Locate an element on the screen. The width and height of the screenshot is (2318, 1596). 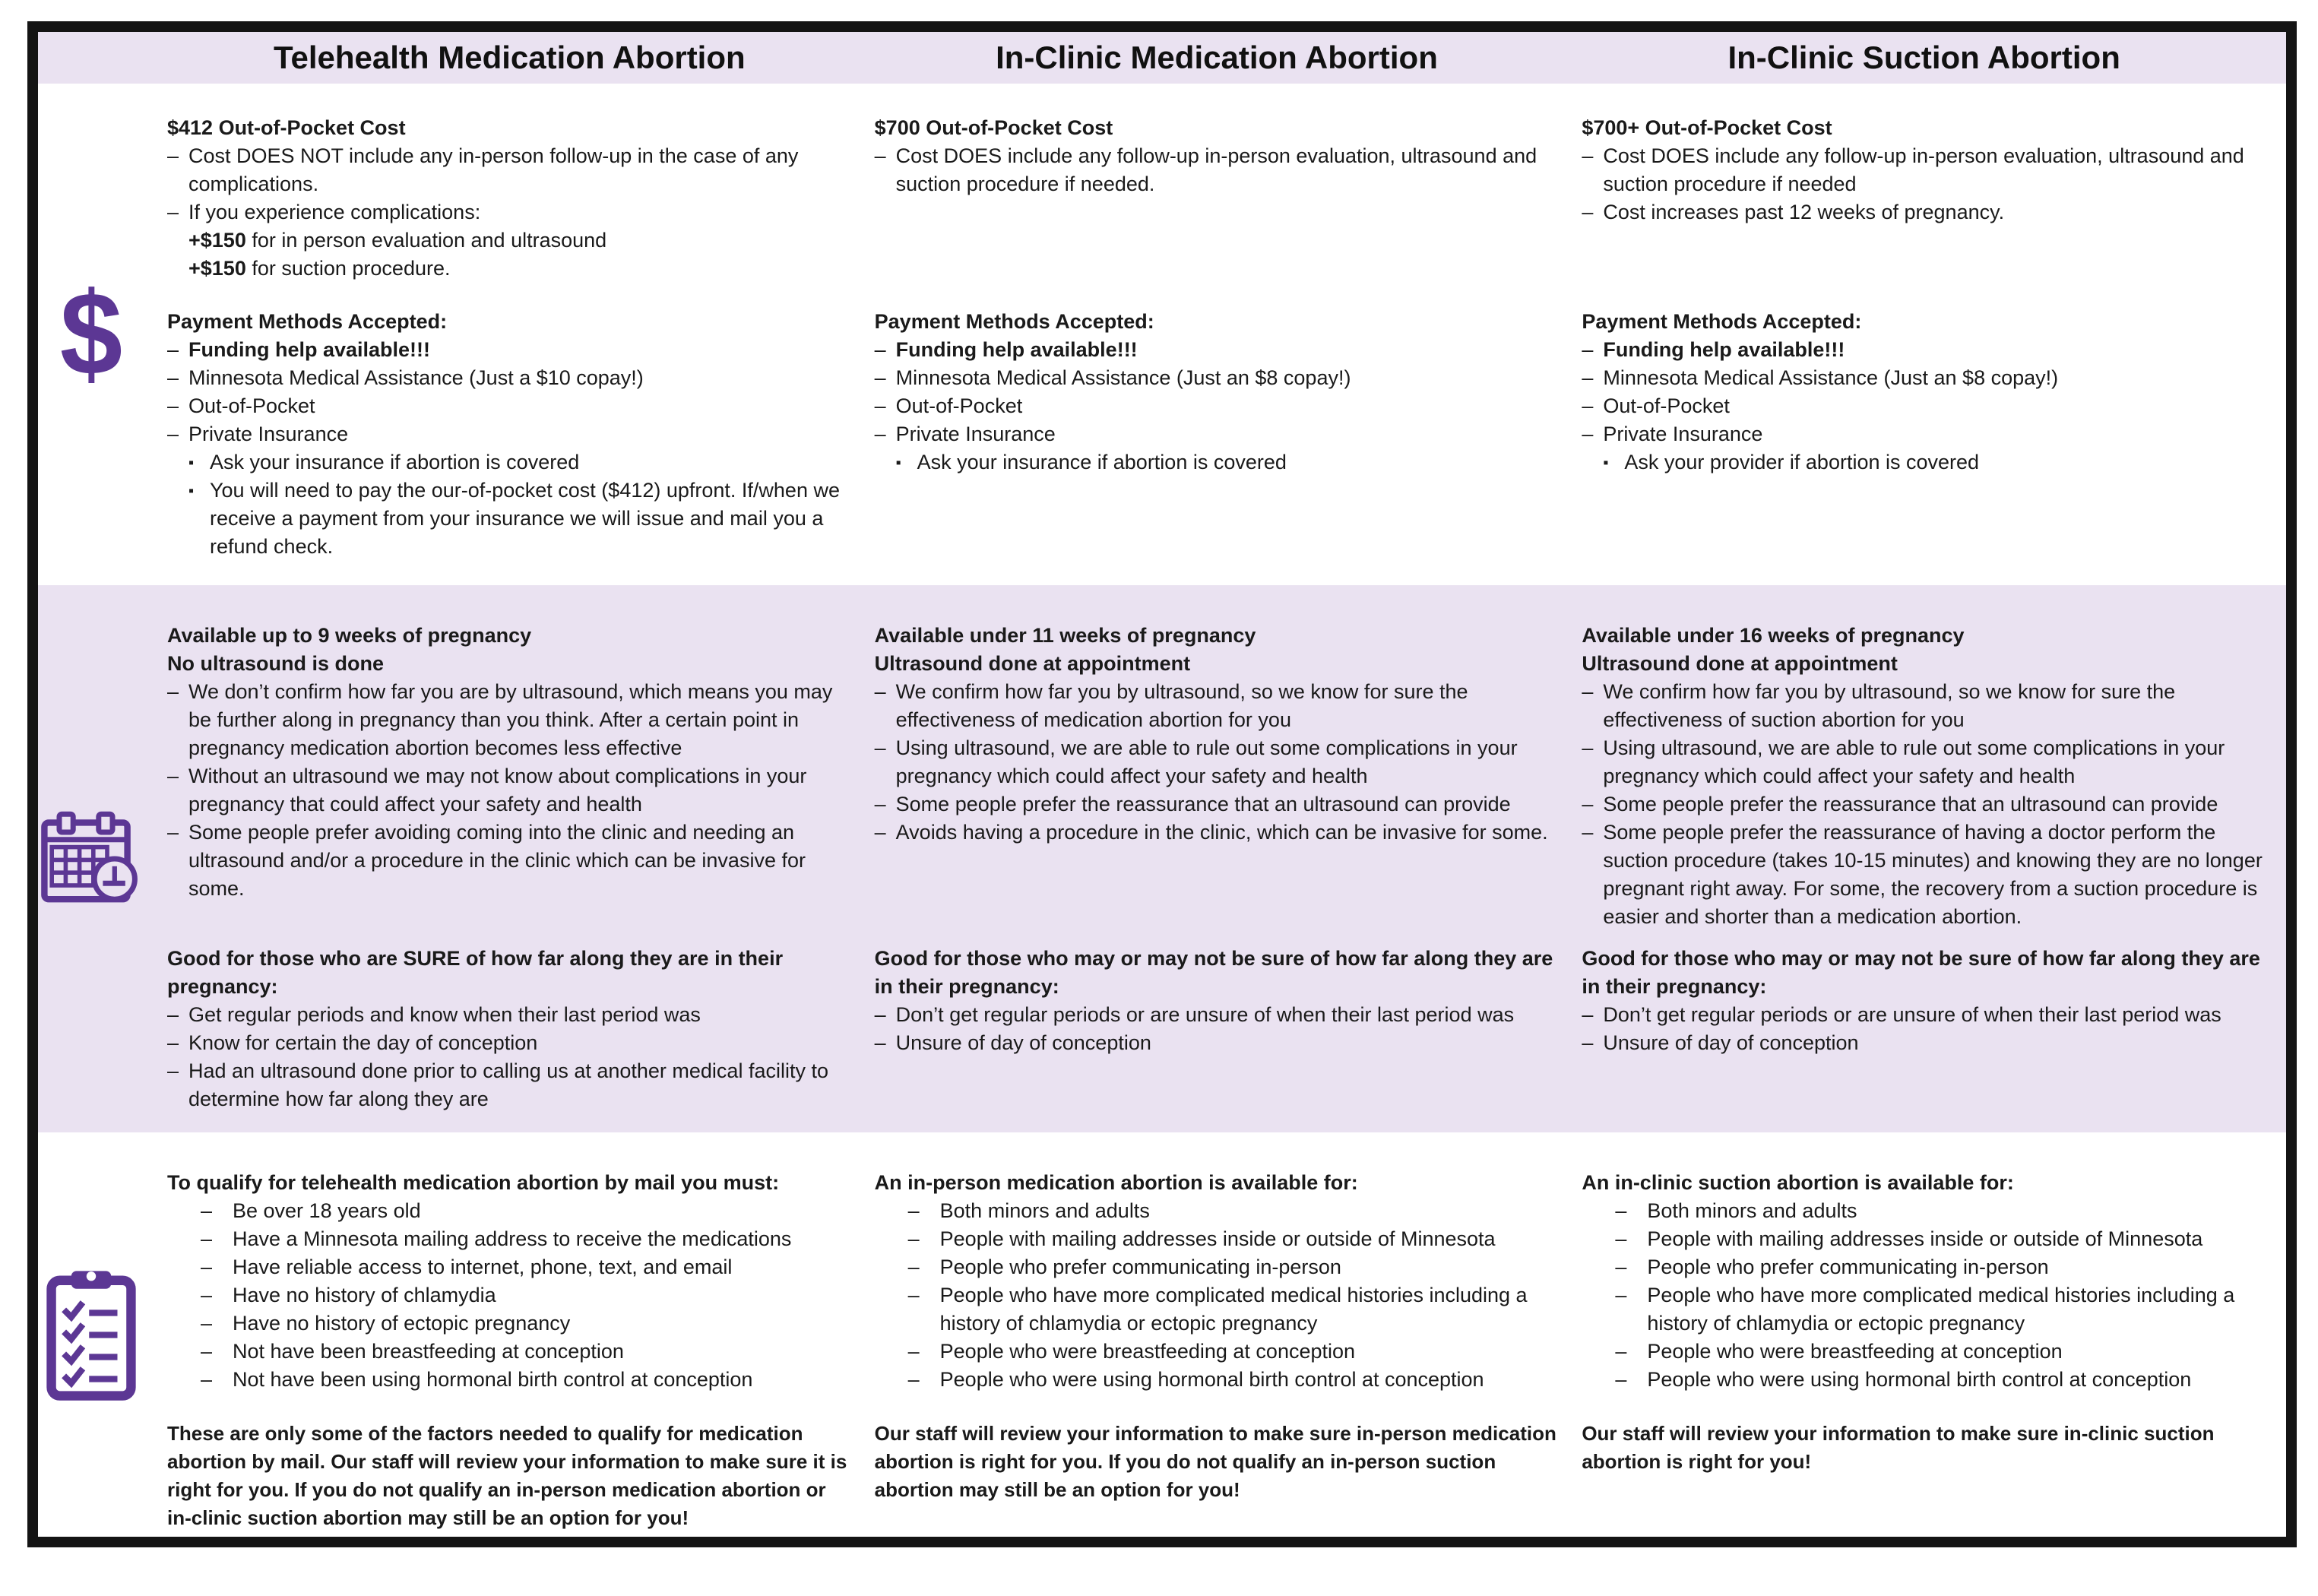
text-run: No ultrasound is done is located at coordinates (276, 664).